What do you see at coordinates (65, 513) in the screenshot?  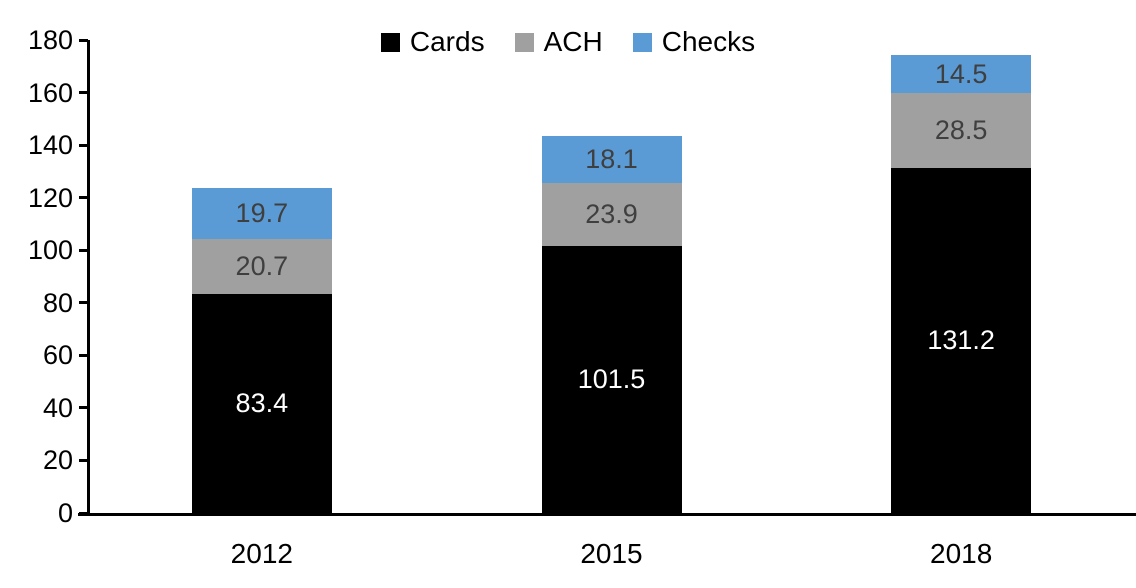 I see `y-axis-label: 0` at bounding box center [65, 513].